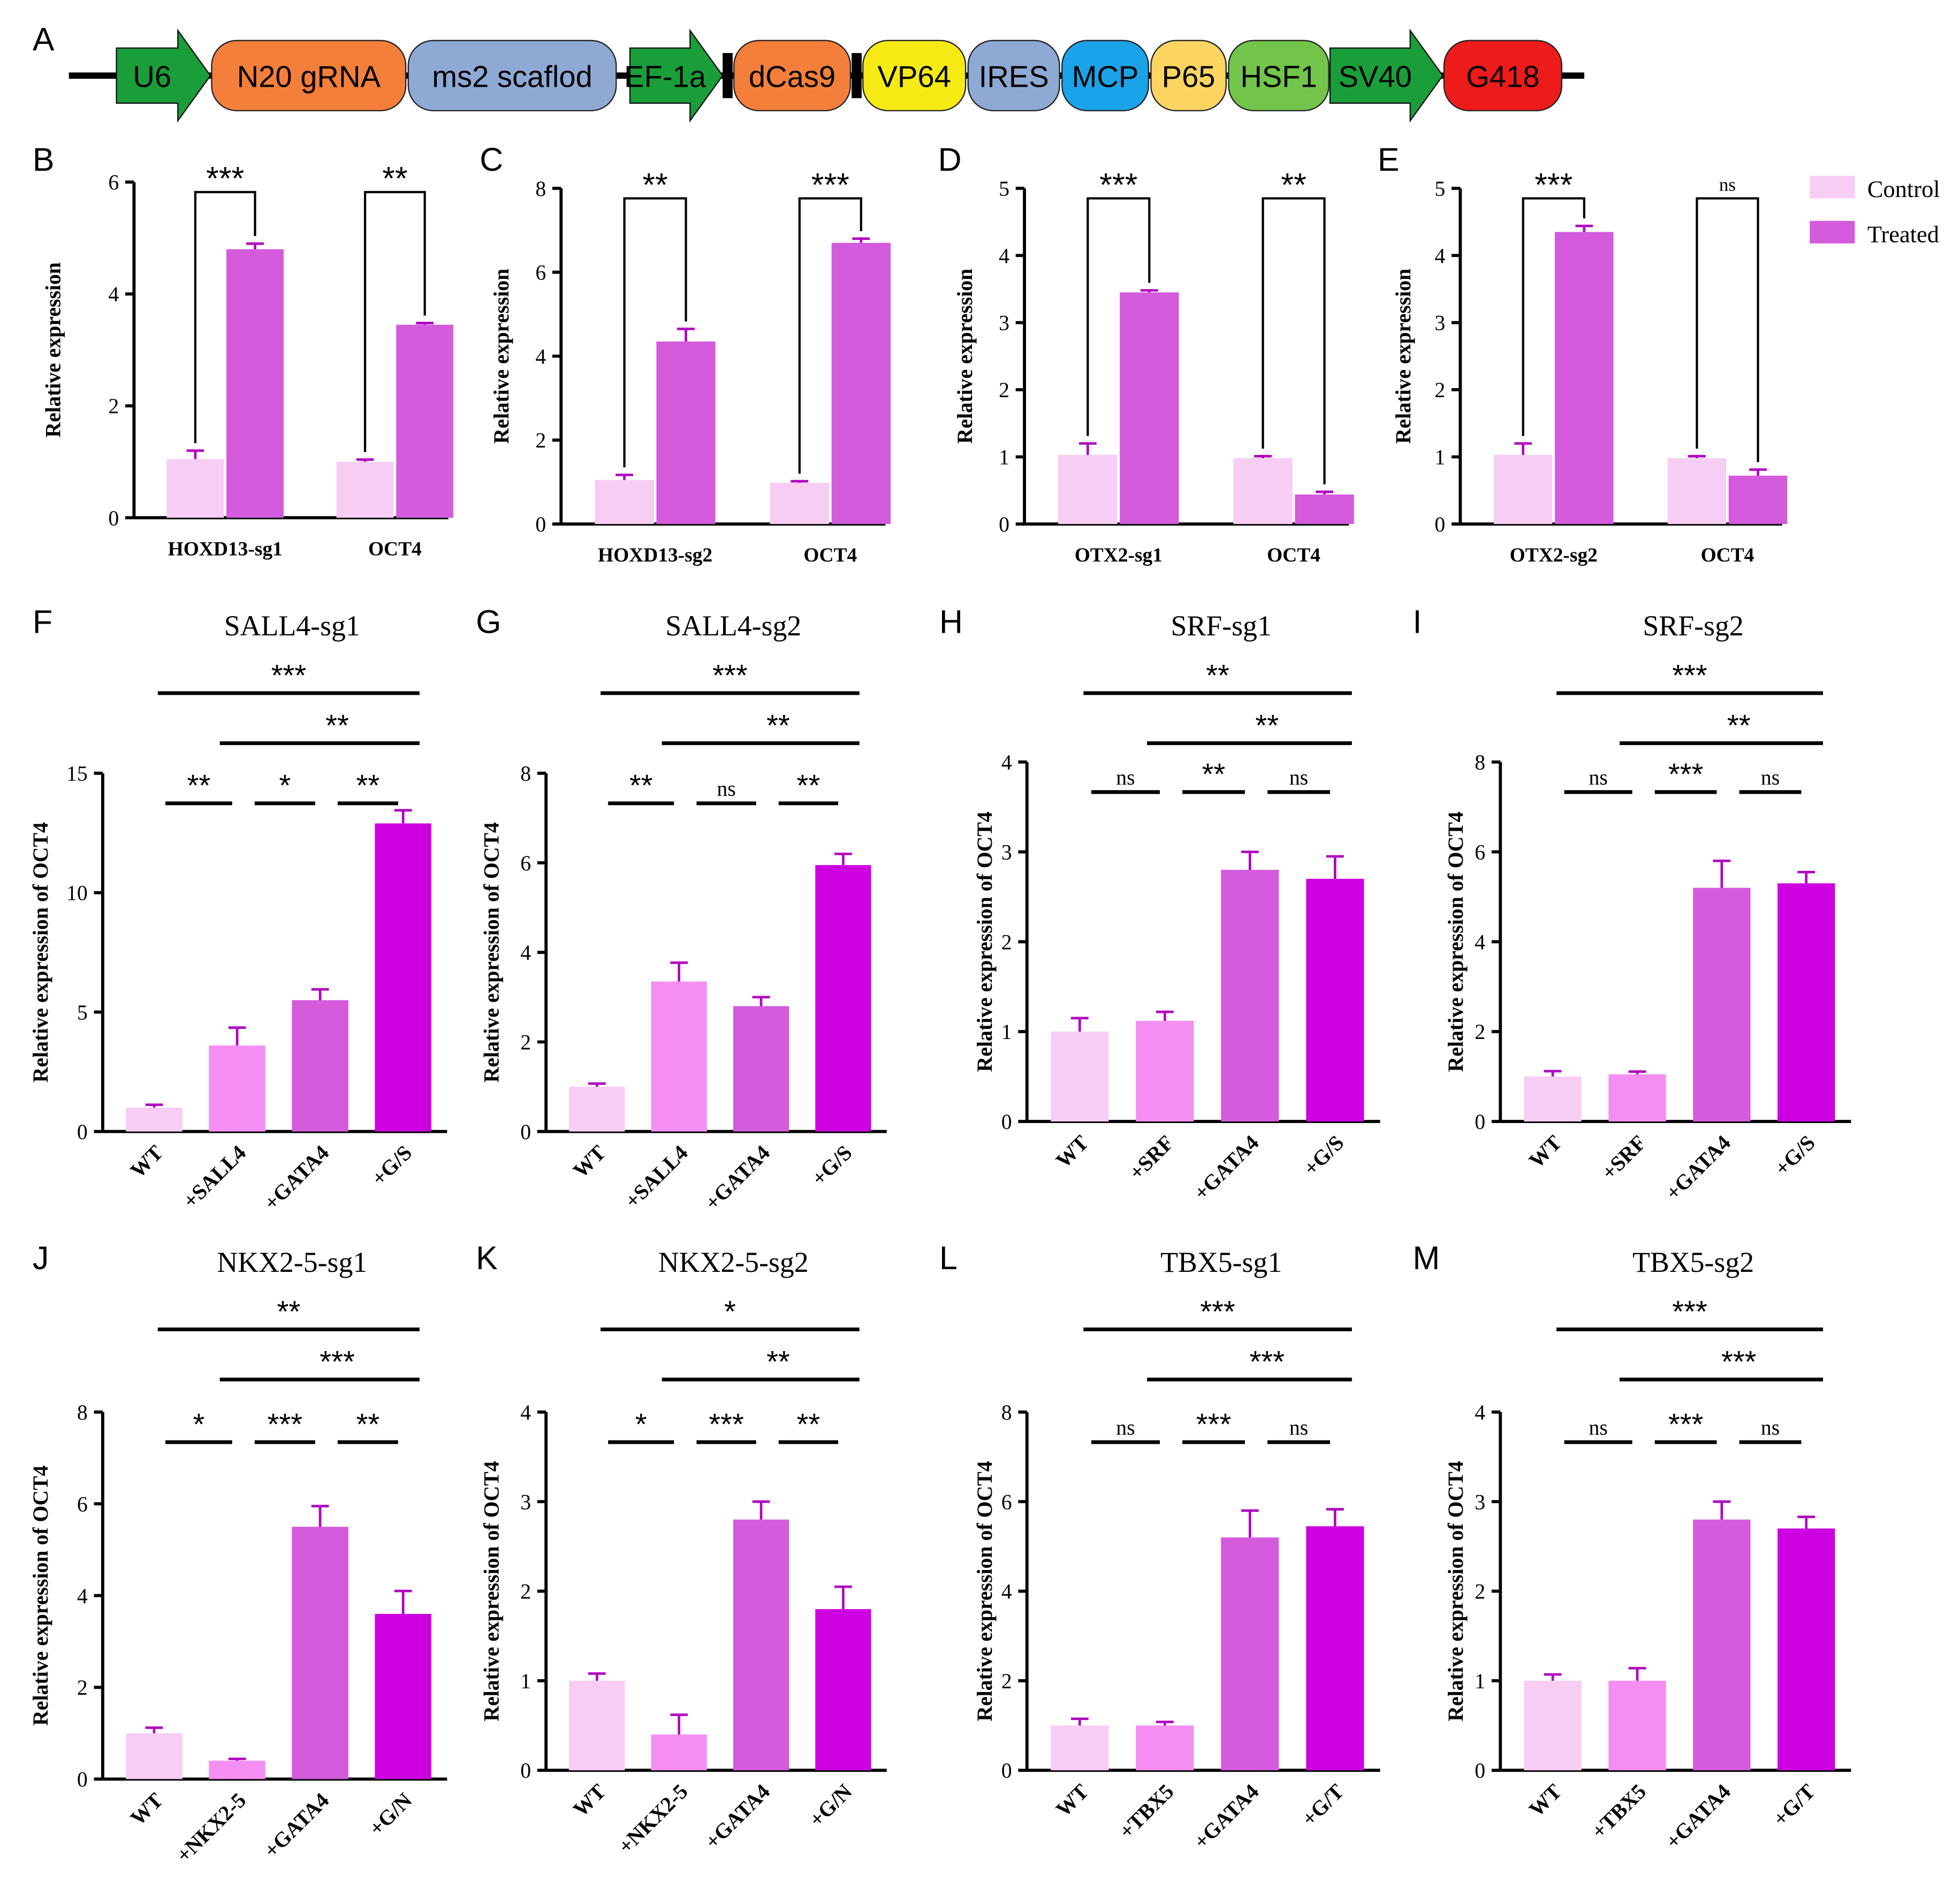 This screenshot has height=1896, width=1960. I want to click on x-tick-label: +G/T, so click(1794, 1805).